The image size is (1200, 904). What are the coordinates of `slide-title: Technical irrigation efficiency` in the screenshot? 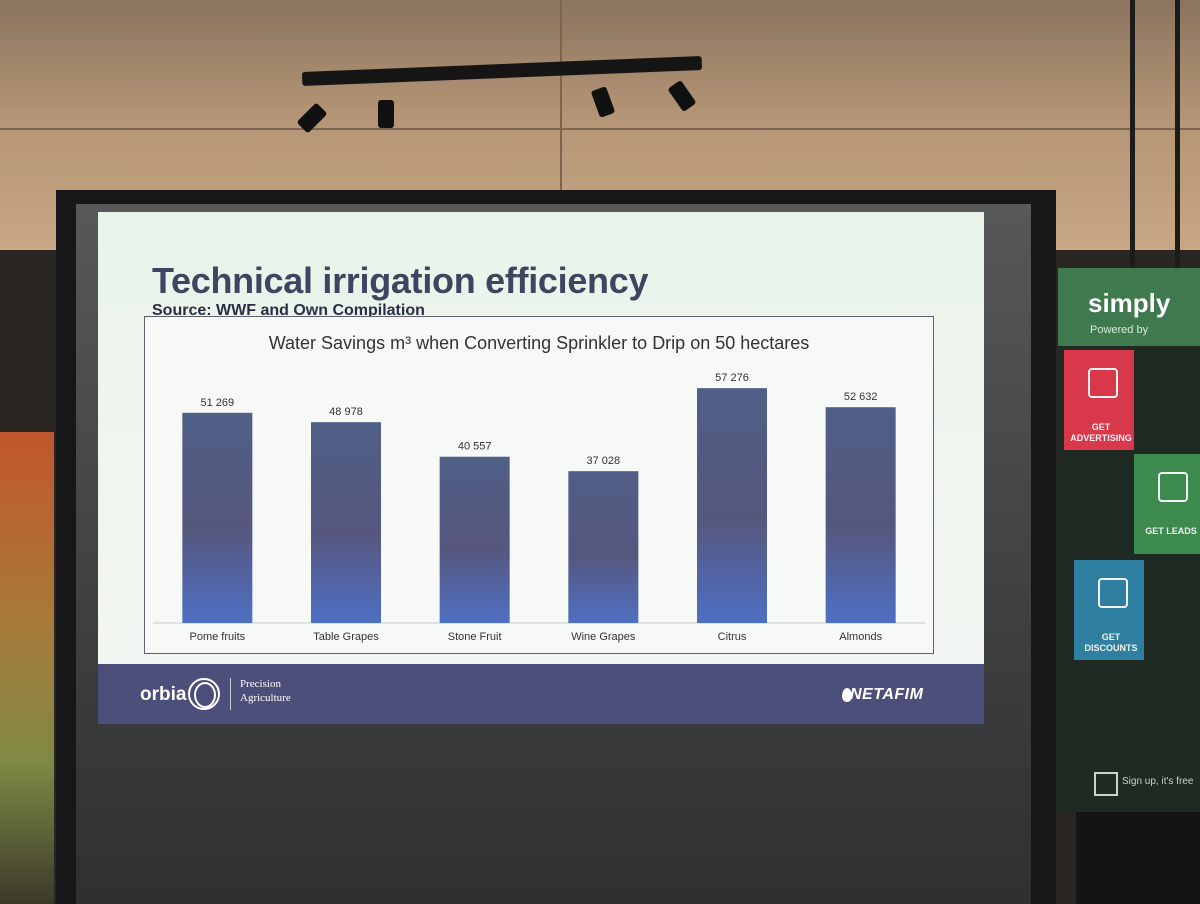 It's located at (400, 280).